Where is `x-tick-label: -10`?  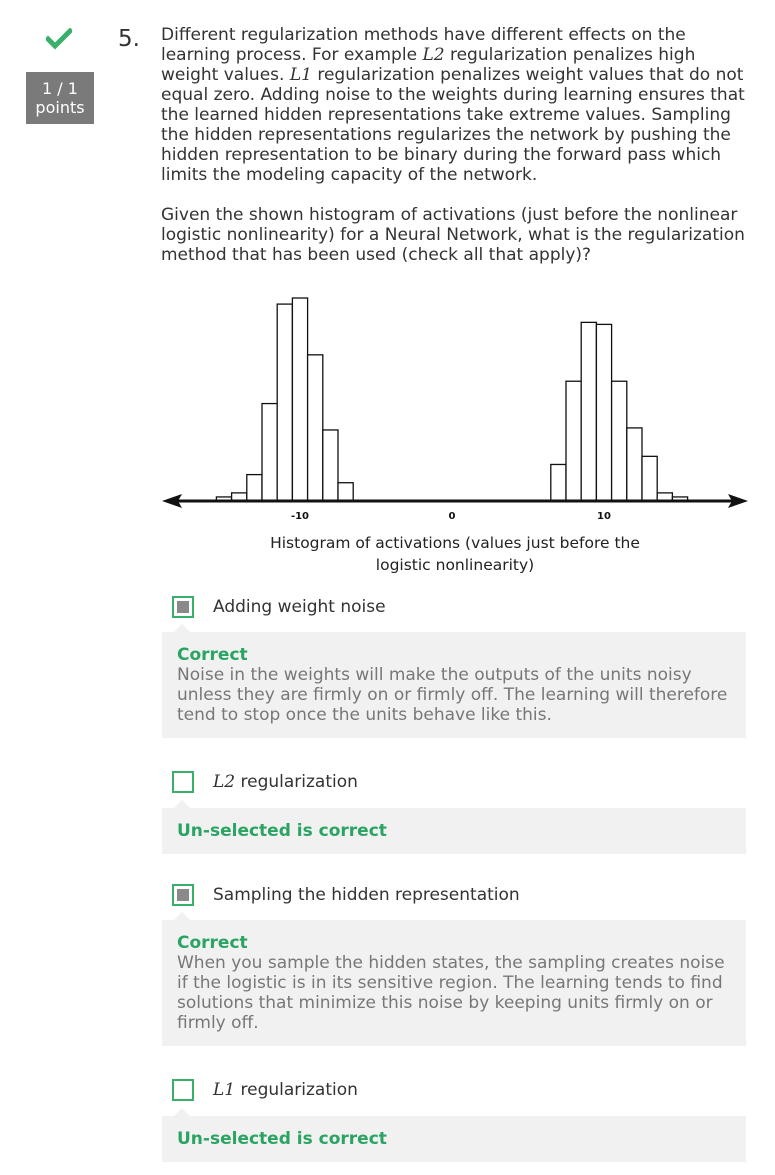 x-tick-label: -10 is located at coordinates (300, 516).